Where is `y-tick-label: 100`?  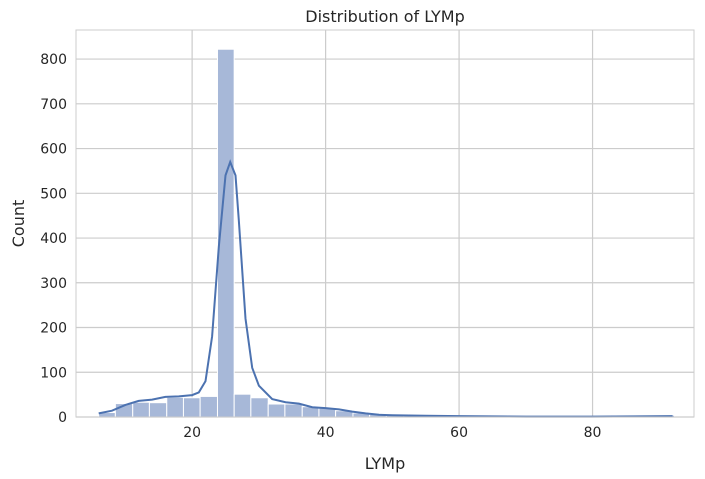
y-tick-label: 100 is located at coordinates (53, 373).